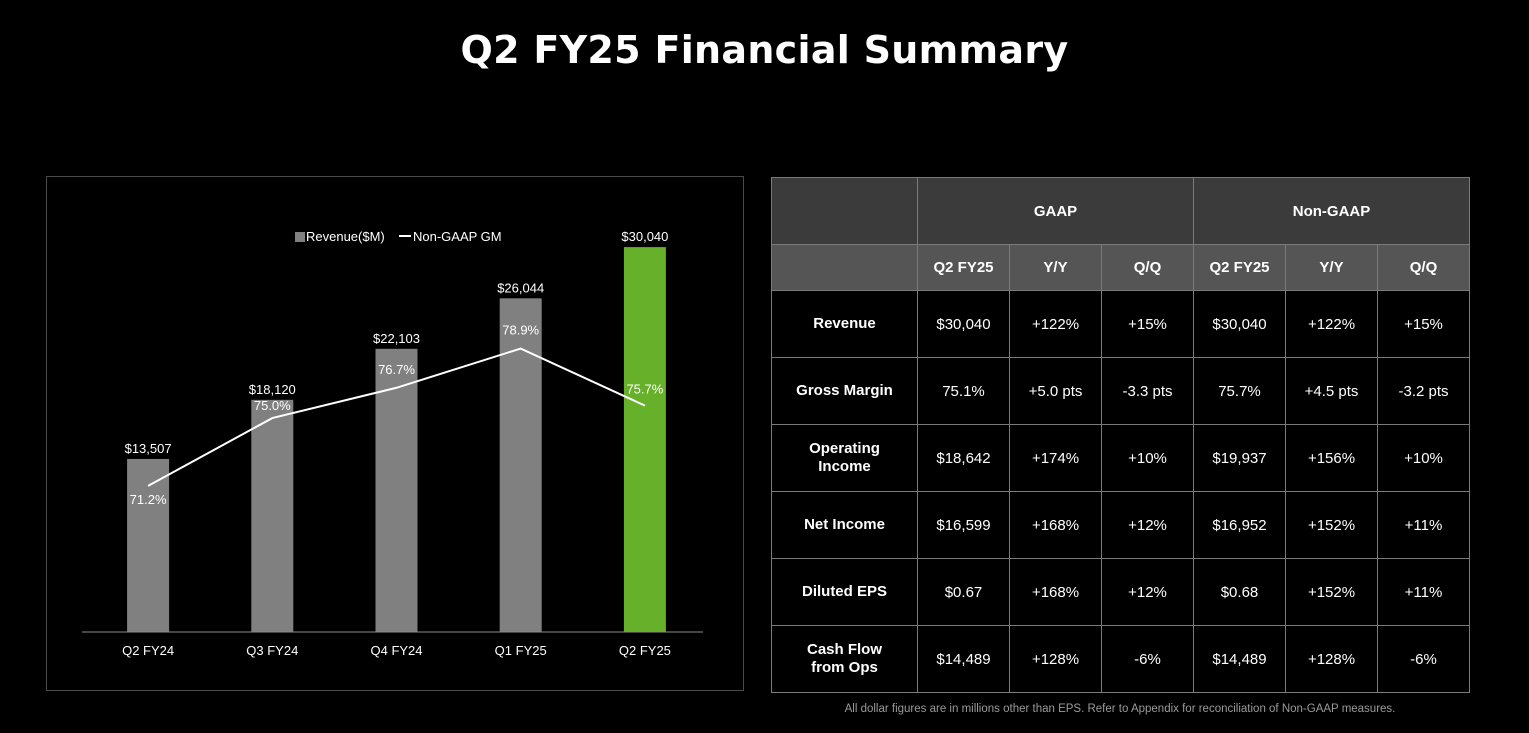 Image resolution: width=1529 pixels, height=733 pixels. Describe the element at coordinates (1147, 267) in the screenshot. I see `gaap-qq-header: Q/Q` at that location.